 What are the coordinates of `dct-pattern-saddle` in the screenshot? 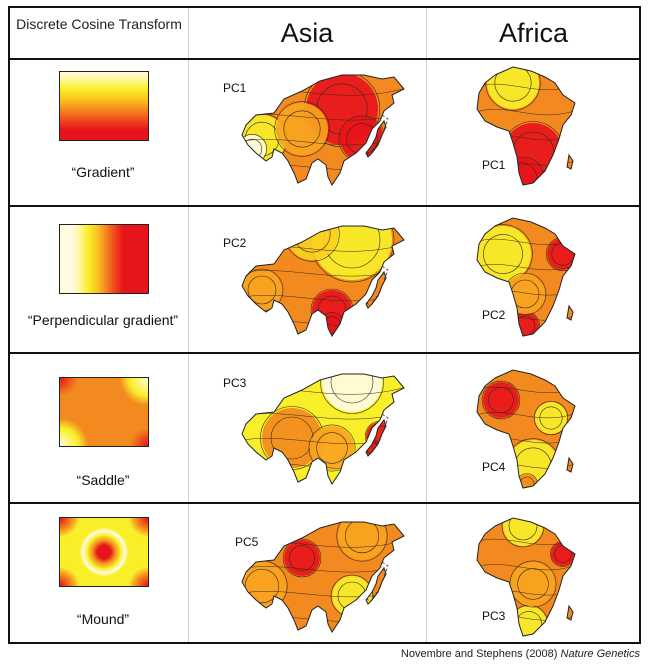 It's located at (104, 412).